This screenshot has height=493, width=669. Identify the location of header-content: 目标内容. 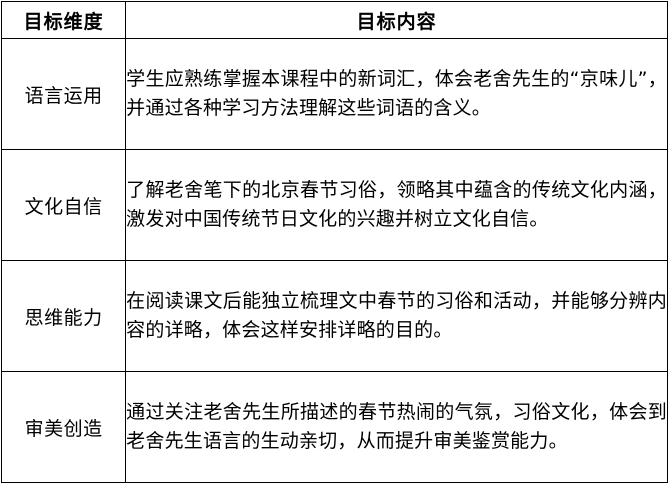
(396, 20).